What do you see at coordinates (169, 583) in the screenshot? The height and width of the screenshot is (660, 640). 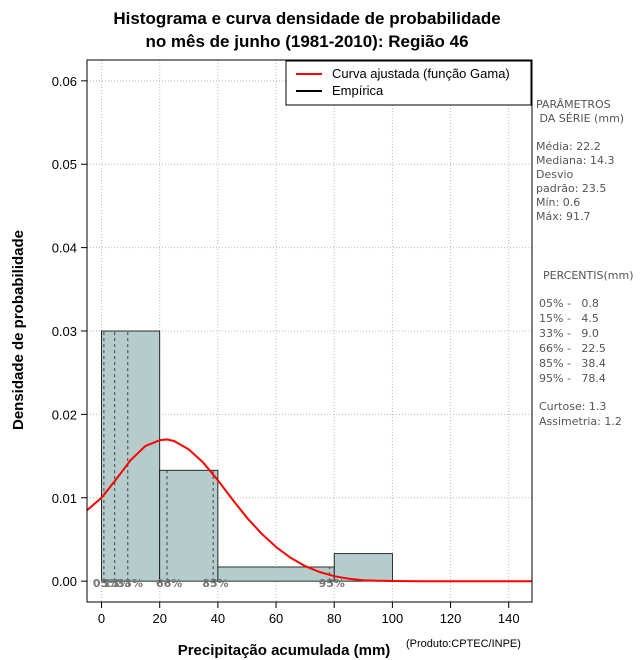 I see `percentile-label: 66%` at bounding box center [169, 583].